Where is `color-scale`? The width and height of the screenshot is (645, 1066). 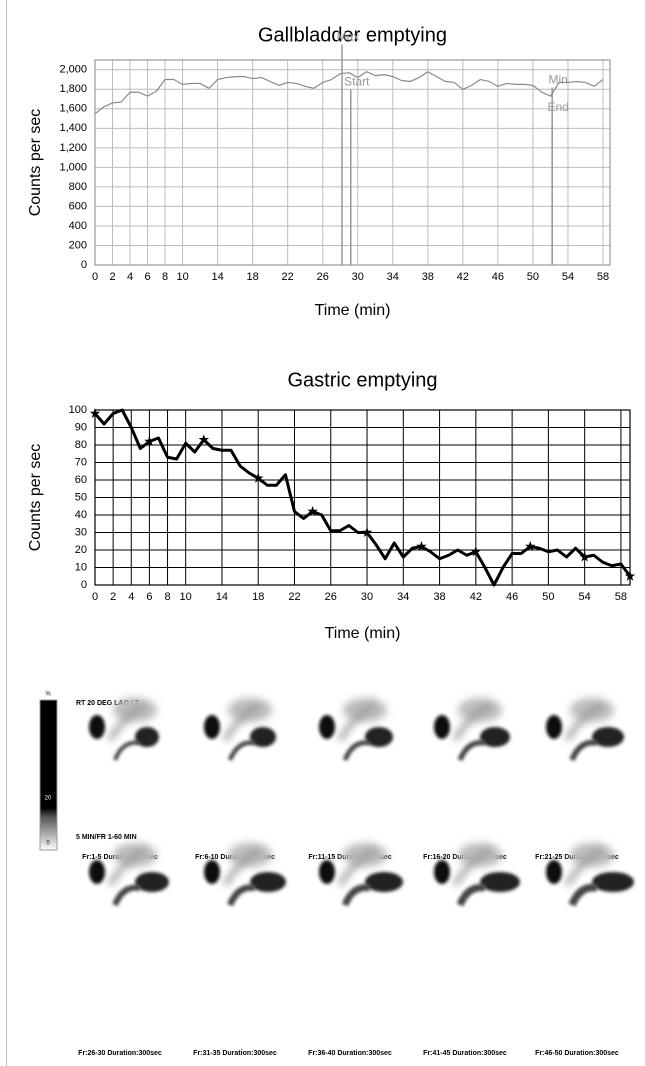 color-scale is located at coordinates (48, 775).